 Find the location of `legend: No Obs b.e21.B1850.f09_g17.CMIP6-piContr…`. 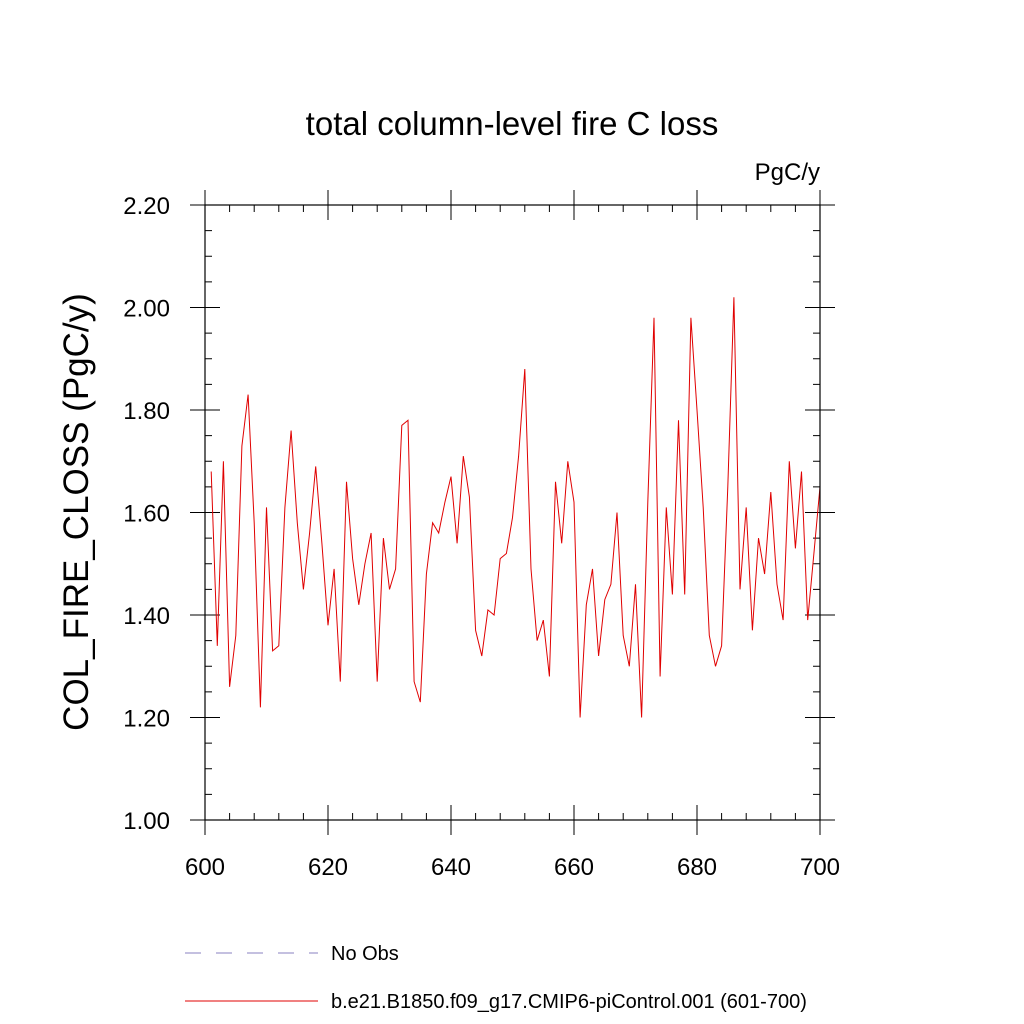

legend: No Obs b.e21.B1850.f09_g17.CMIP6-piContr… is located at coordinates (496, 978).